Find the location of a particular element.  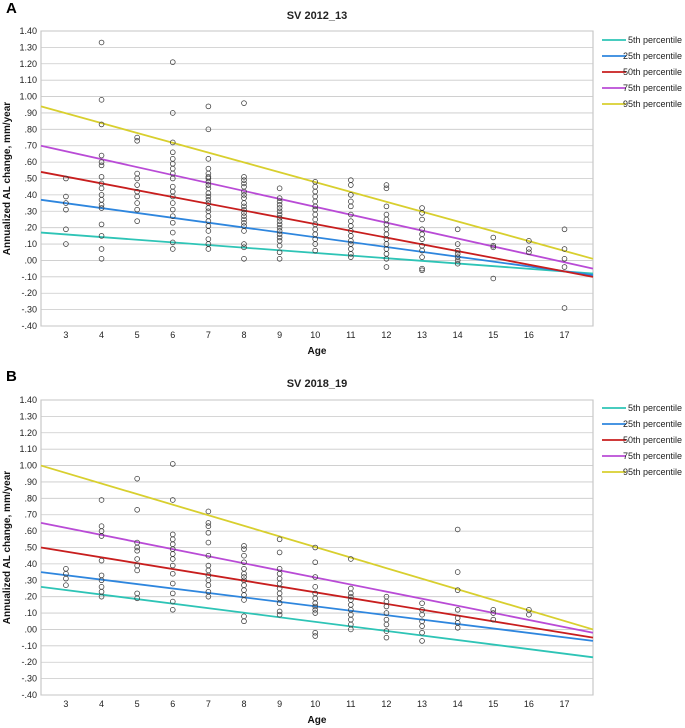

legend-label: 50th percentile is located at coordinates (652, 72).